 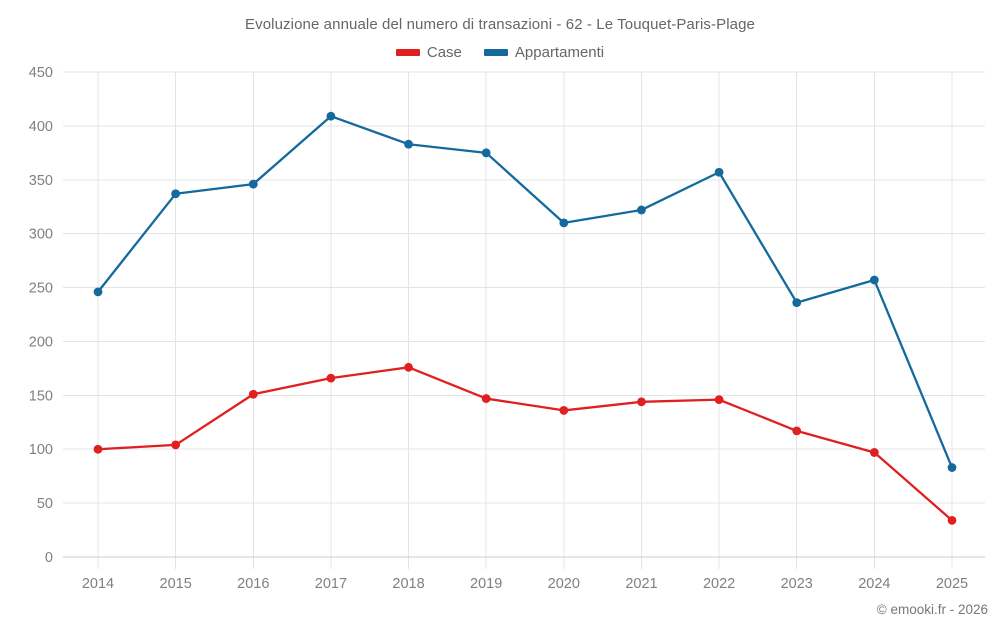 I want to click on x-tick-label: 2022, so click(x=719, y=584).